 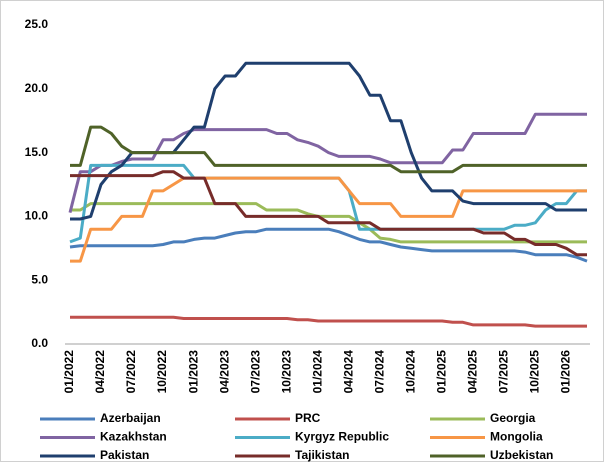 I want to click on legend-label: Mongolia, so click(x=516, y=437).